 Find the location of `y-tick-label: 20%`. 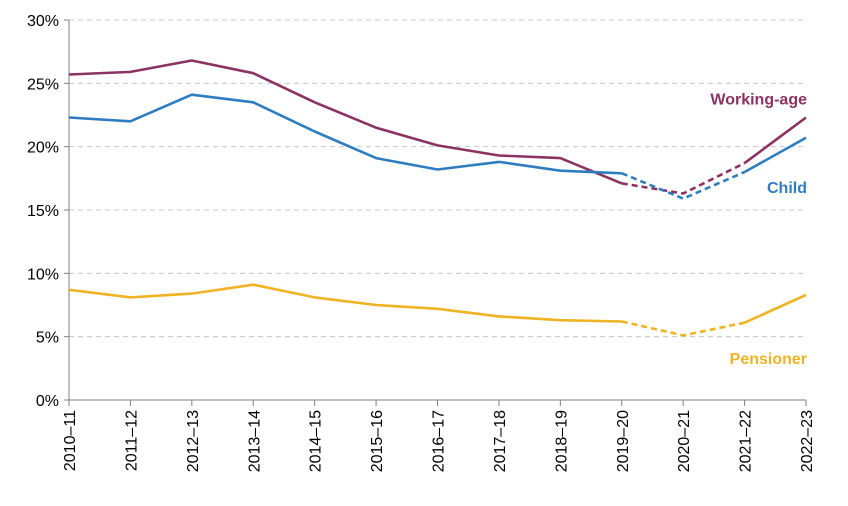

y-tick-label: 20% is located at coordinates (43, 148).